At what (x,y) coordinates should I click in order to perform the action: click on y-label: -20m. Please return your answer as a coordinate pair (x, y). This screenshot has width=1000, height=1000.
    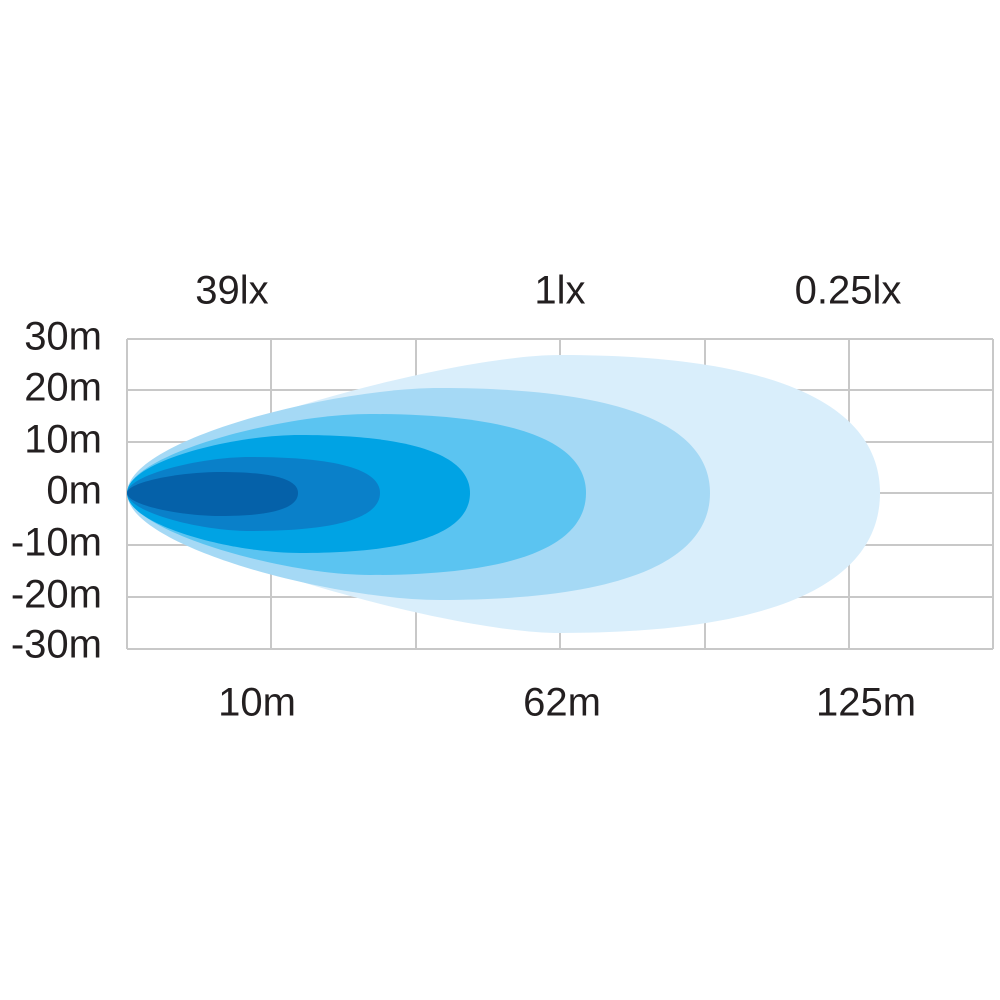
    Looking at the image, I should click on (56, 595).